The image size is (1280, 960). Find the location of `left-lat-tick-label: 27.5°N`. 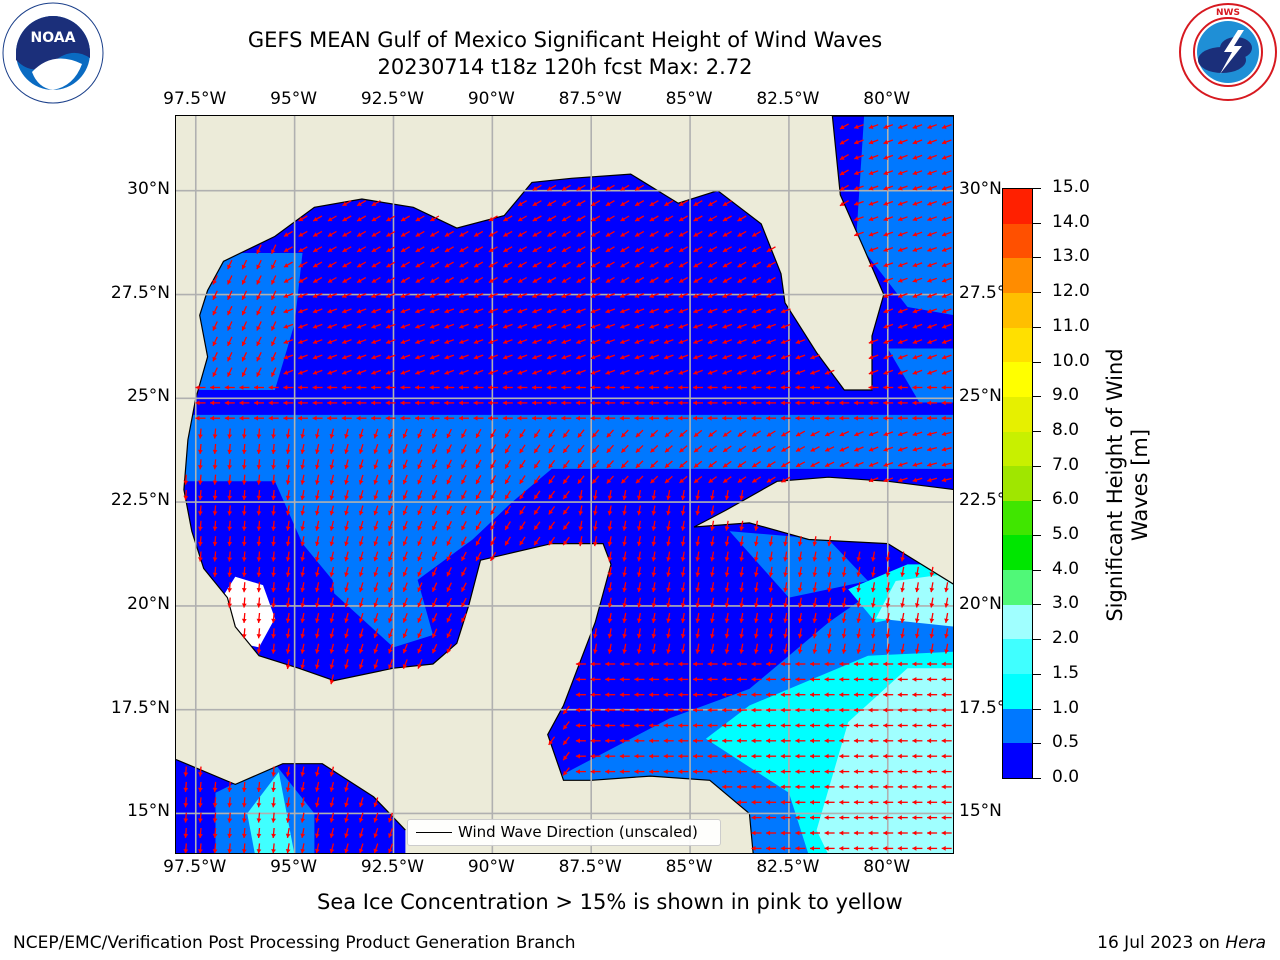

left-lat-tick-label: 27.5°N is located at coordinates (140, 292).